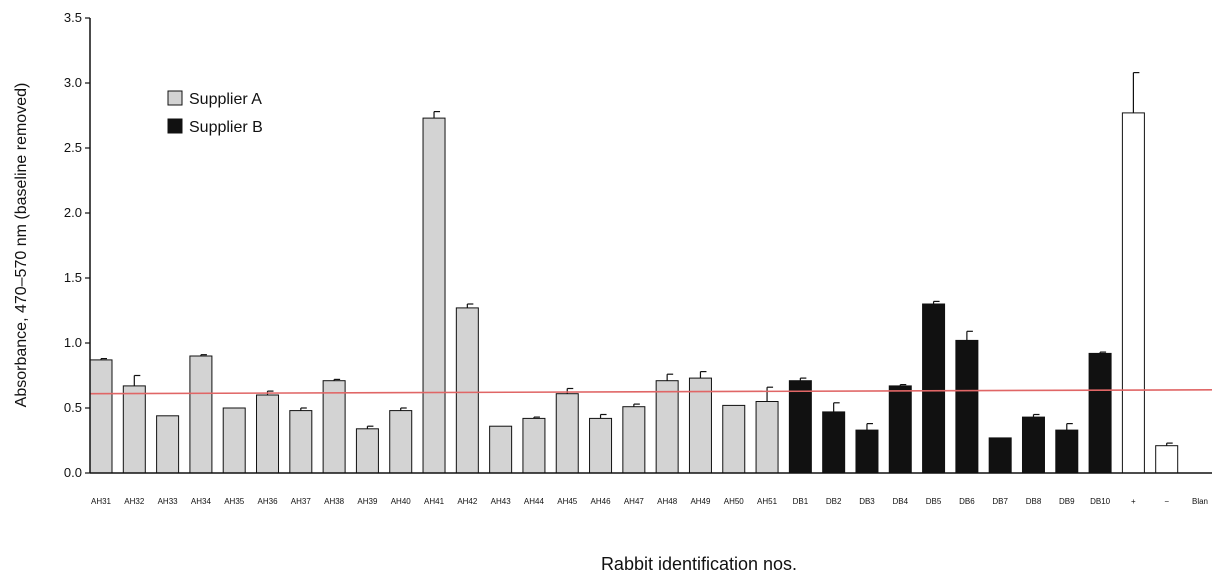  Describe the element at coordinates (467, 501) in the screenshot. I see `x-tick-label: AH42` at that location.